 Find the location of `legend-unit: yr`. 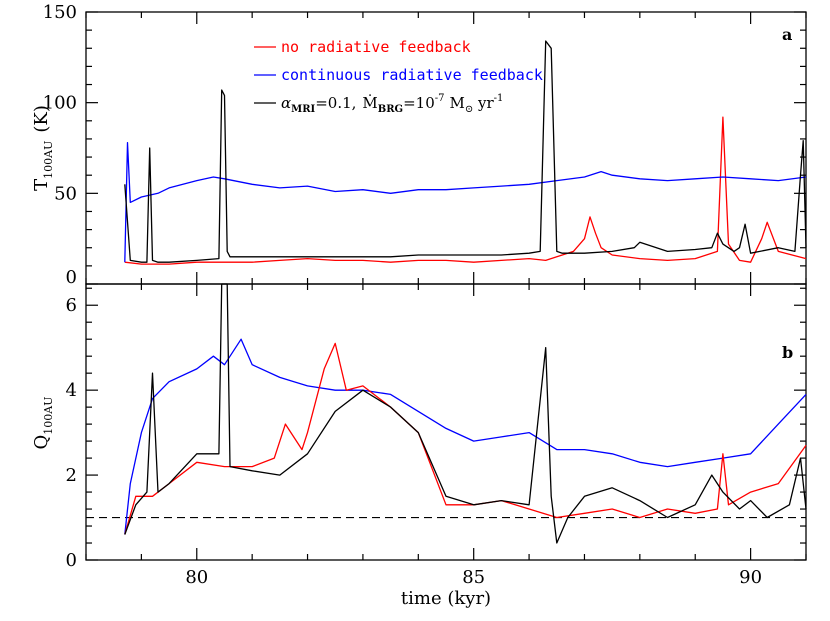

legend-unit: yr is located at coordinates (483, 103).